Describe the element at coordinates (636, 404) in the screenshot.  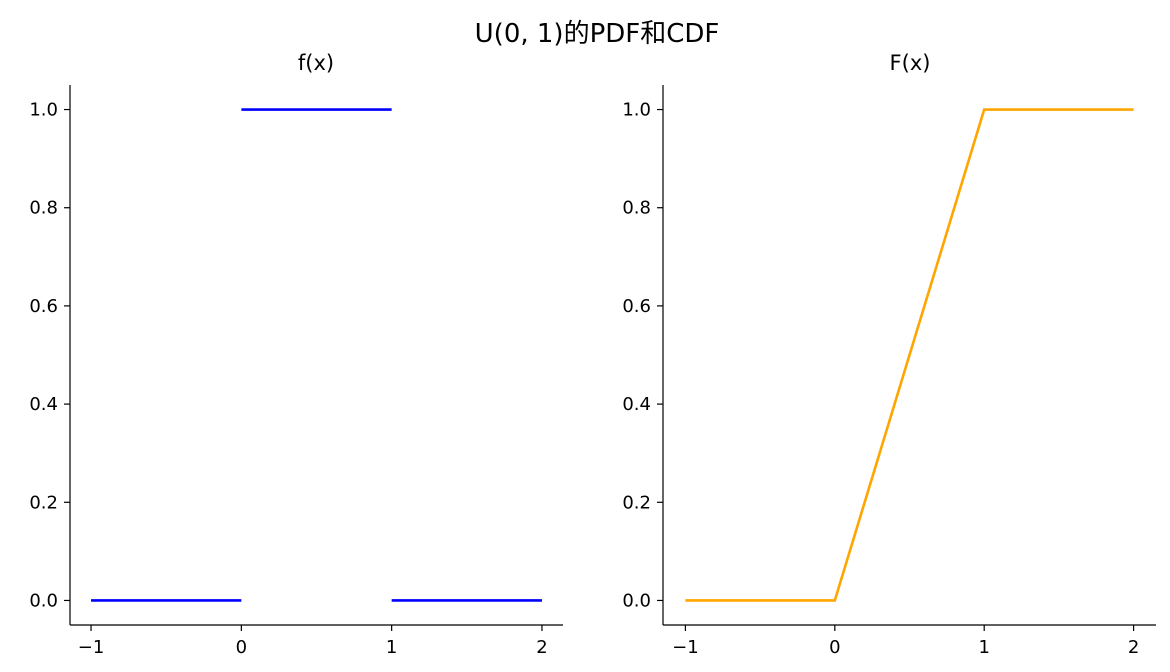
I see `cdf-ytick-label: 0.4` at that location.